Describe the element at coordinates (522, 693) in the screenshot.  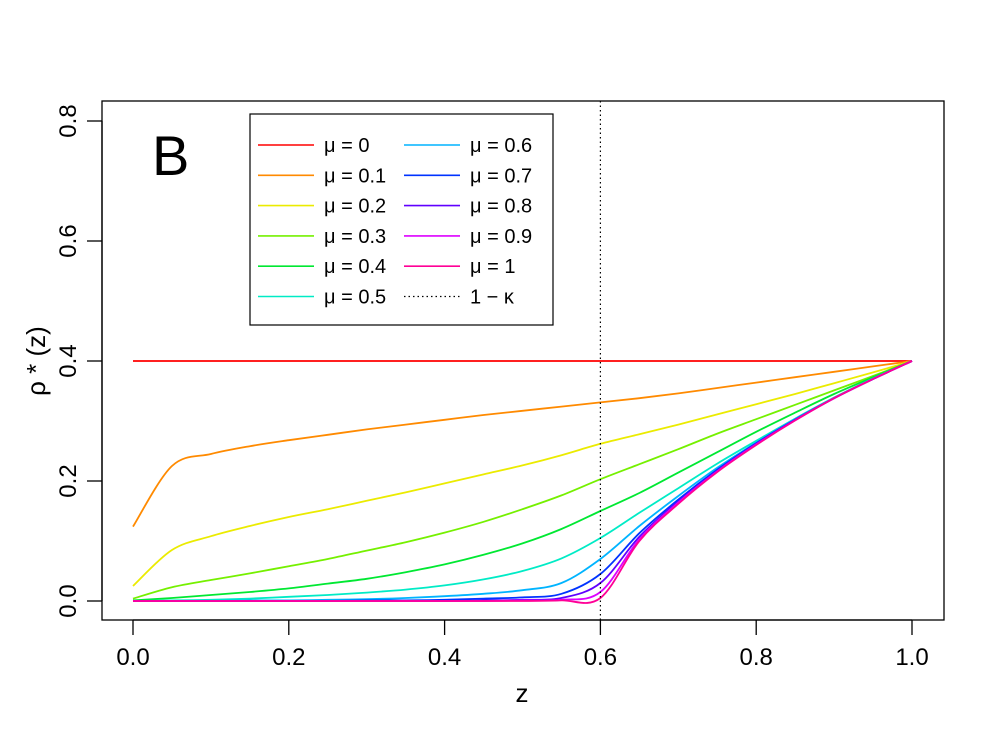
I see `x-axis-title: z` at that location.